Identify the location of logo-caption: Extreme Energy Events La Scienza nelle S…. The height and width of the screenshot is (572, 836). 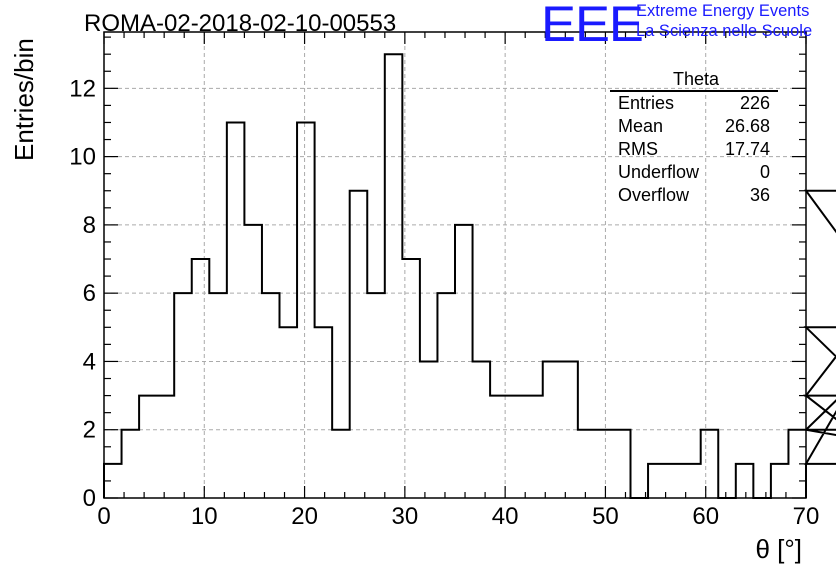
(724, 21).